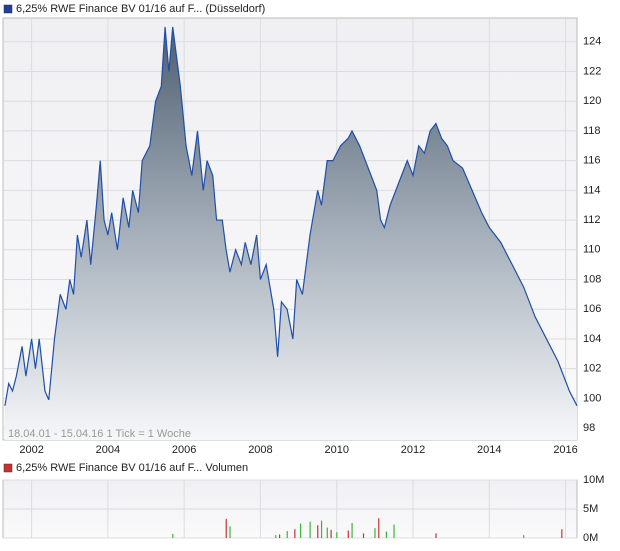 The height and width of the screenshot is (551, 620). What do you see at coordinates (592, 161) in the screenshot?
I see `y-tick-label: 116` at bounding box center [592, 161].